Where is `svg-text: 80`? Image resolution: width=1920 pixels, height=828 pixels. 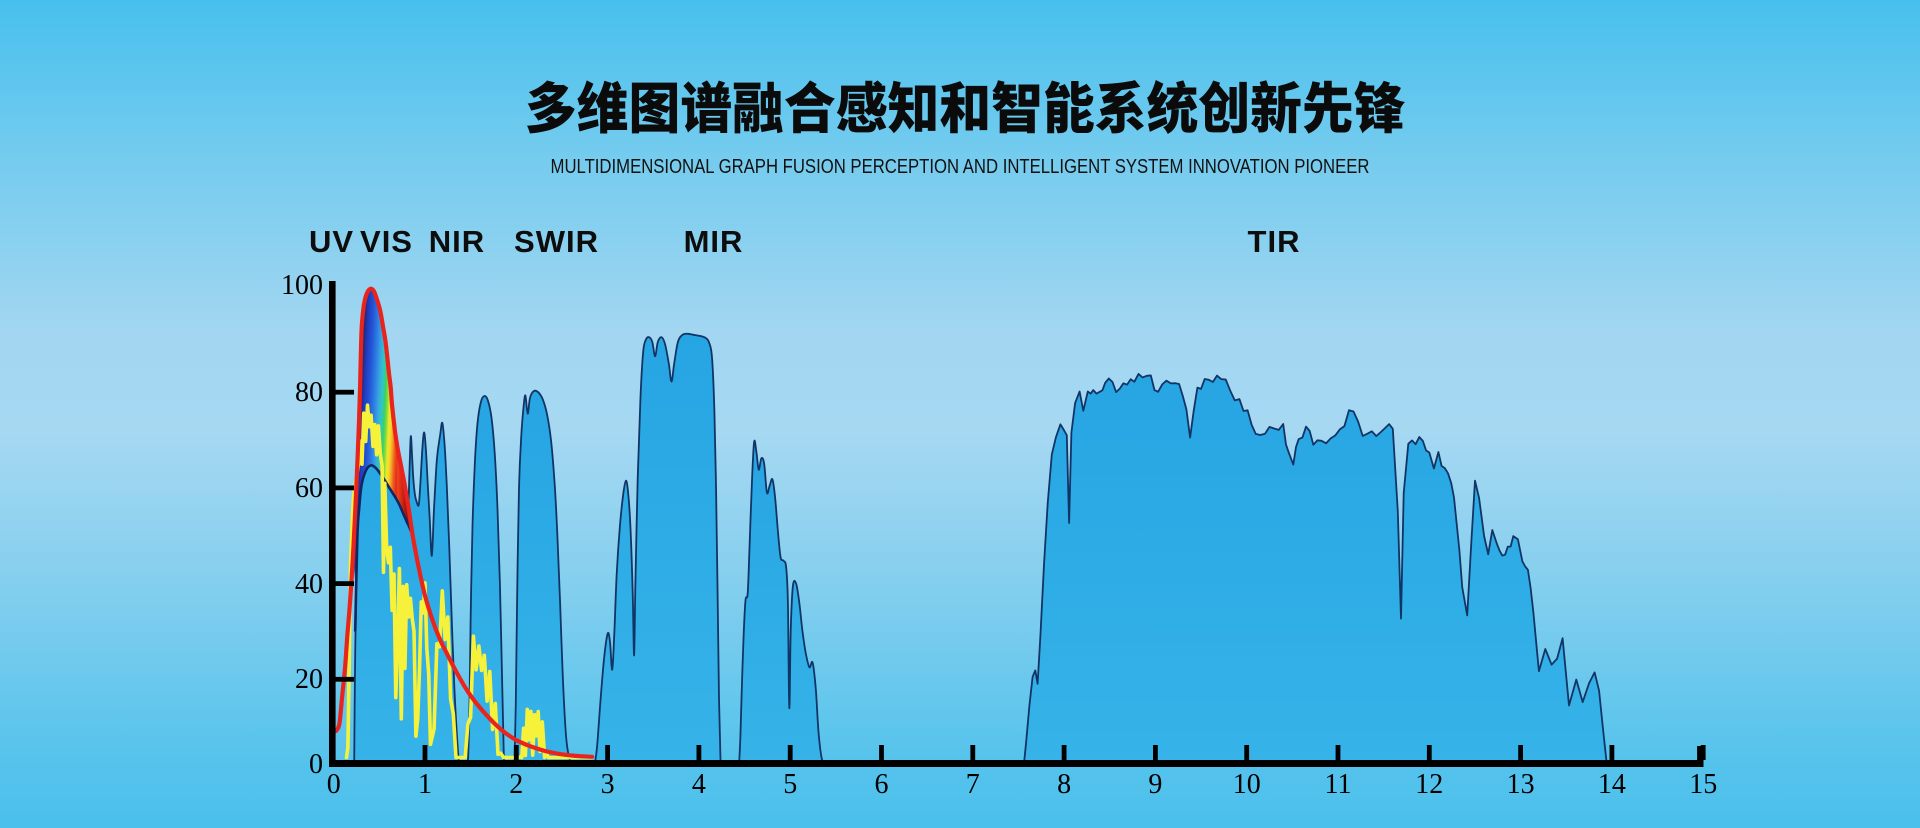
svg-text: 80 is located at coordinates (309, 392).